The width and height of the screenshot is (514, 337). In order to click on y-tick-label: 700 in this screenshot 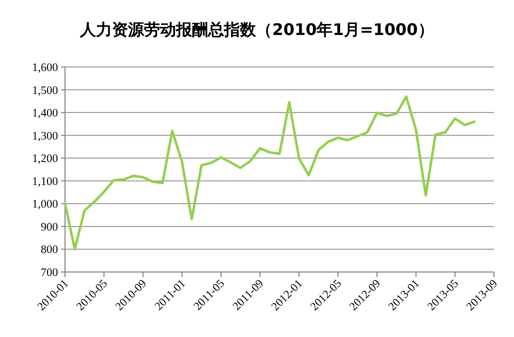, I will do `click(49, 273)`.